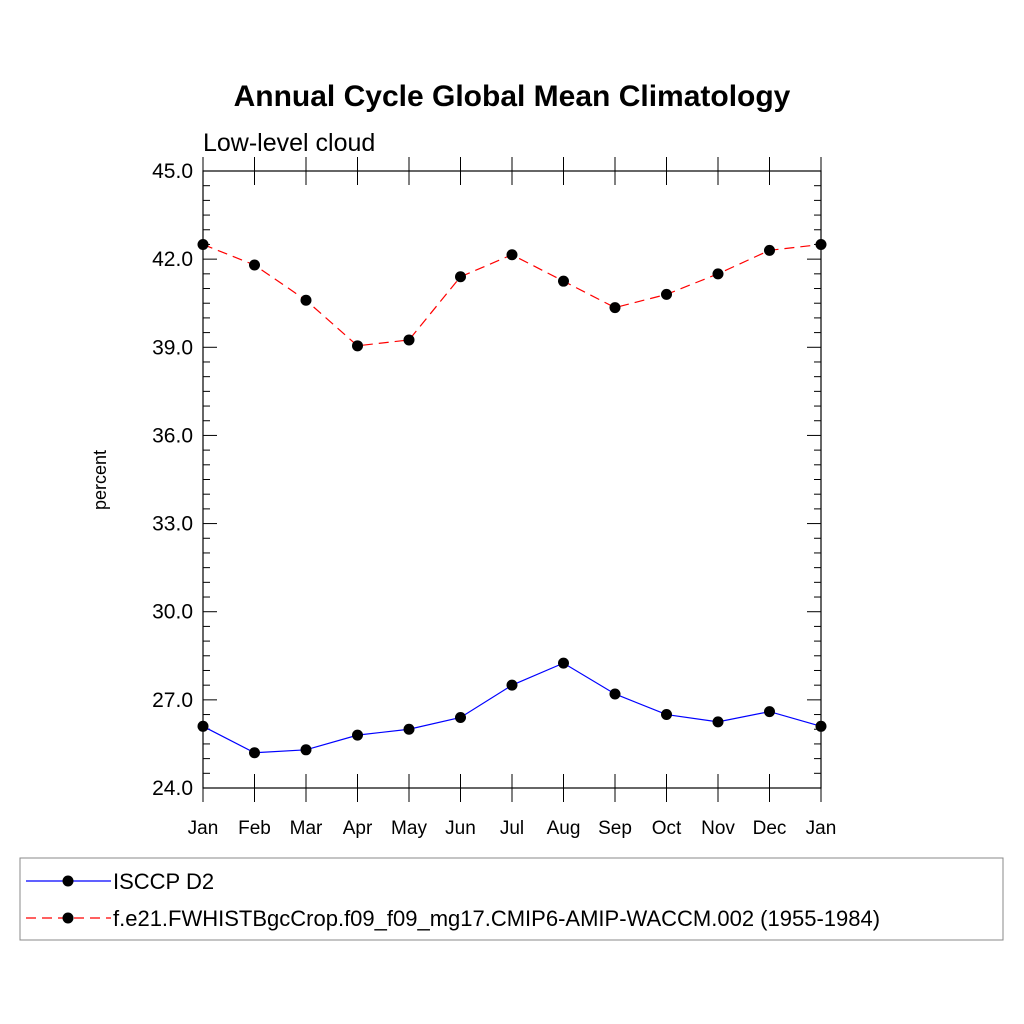 The height and width of the screenshot is (1024, 1024). Describe the element at coordinates (409, 828) in the screenshot. I see `x-tick-label: May` at that location.